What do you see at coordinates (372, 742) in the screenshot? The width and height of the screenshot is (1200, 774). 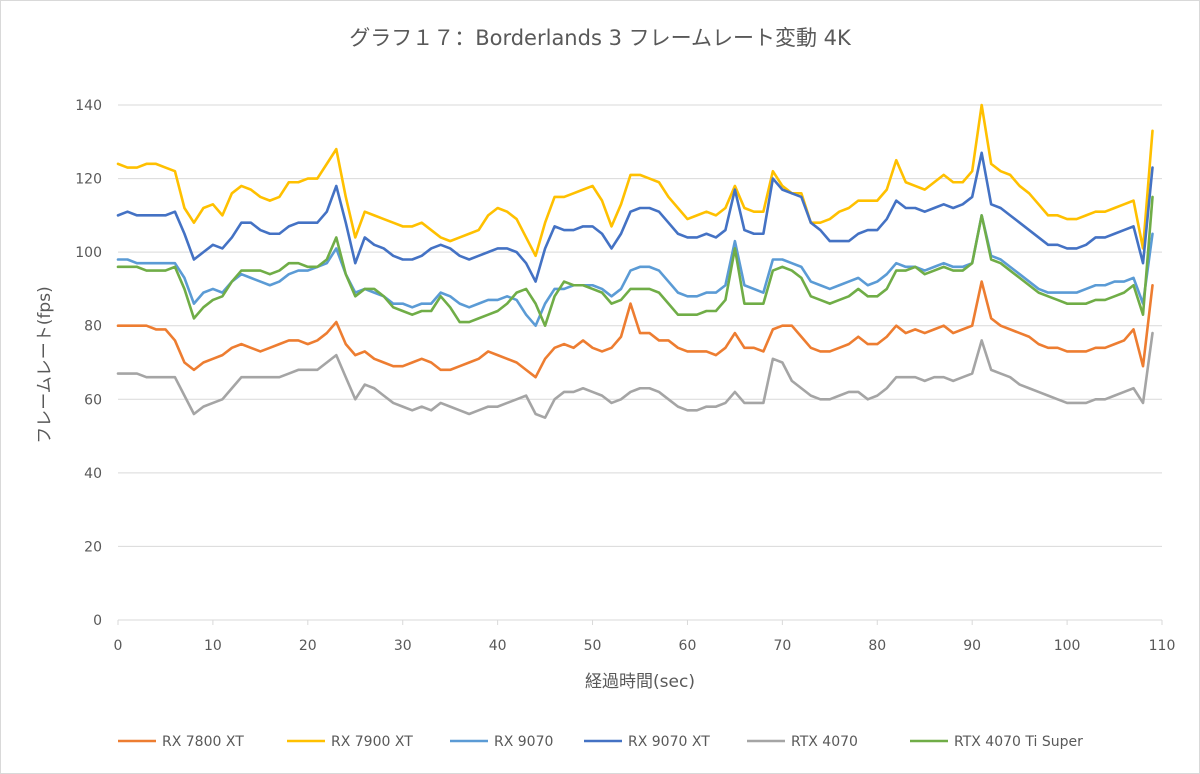 I see `legend-label: RX 7900 XT` at bounding box center [372, 742].